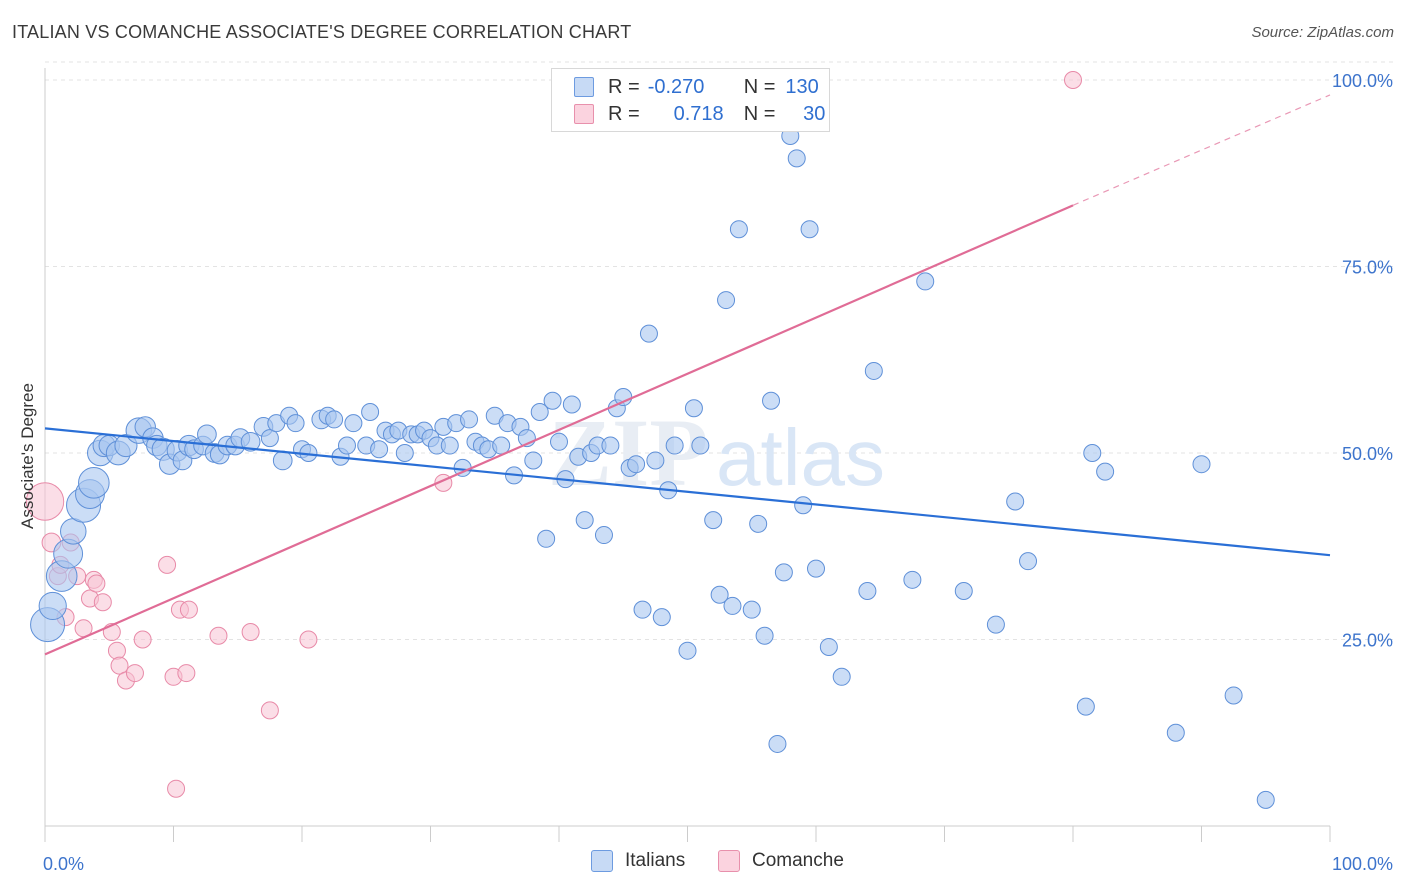  I want to click on y-tick-label: 100.0%, so click(1362, 81).